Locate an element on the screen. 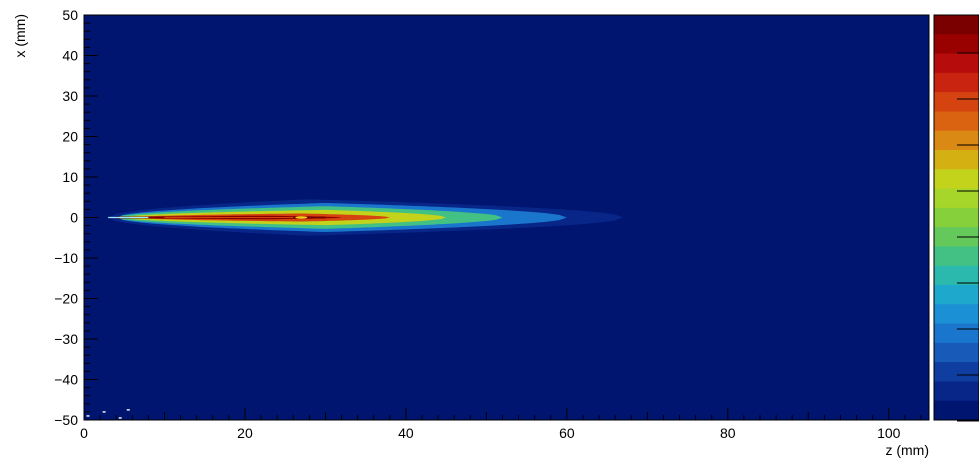 The width and height of the screenshot is (979, 463). hot-spot is located at coordinates (301, 217).